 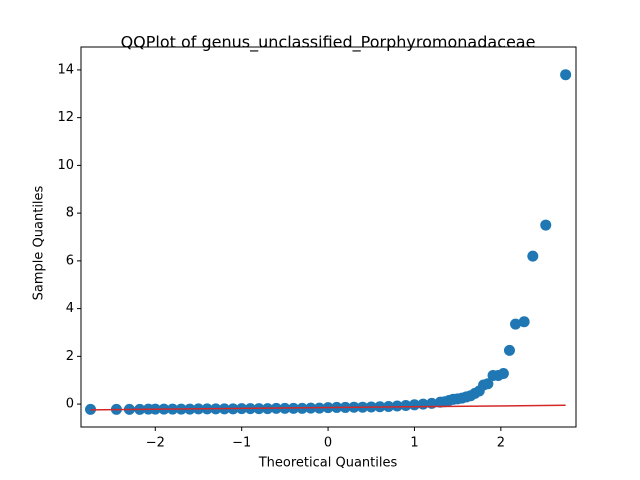 What do you see at coordinates (65, 117) in the screenshot?
I see `y-tick-label: 12` at bounding box center [65, 117].